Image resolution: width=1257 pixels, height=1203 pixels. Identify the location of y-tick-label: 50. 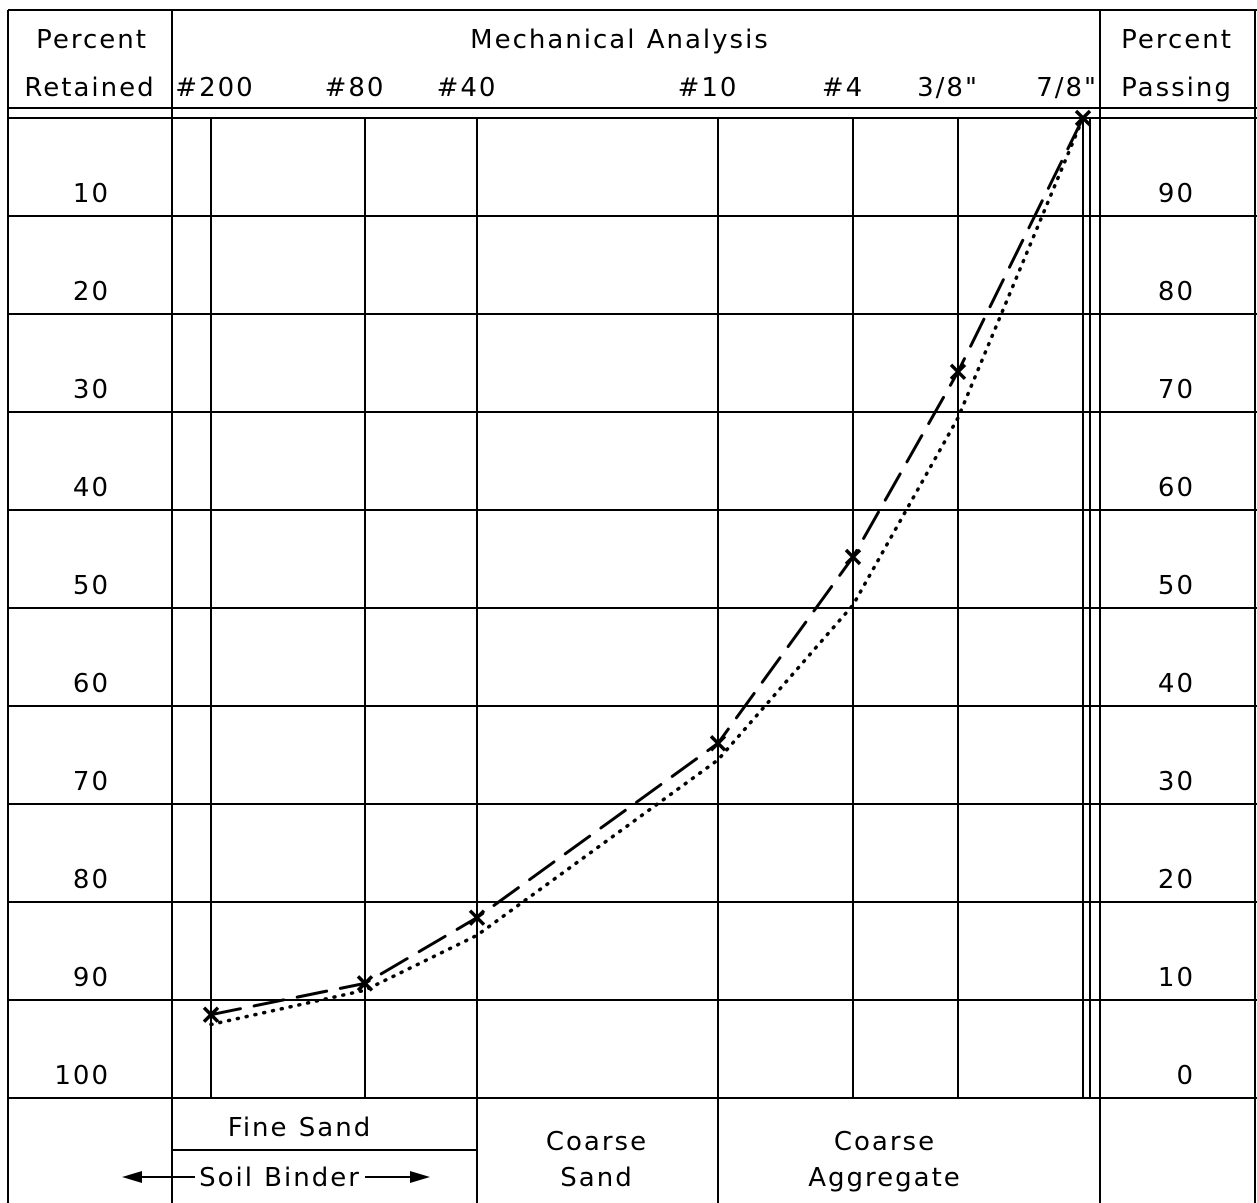
(91, 586).